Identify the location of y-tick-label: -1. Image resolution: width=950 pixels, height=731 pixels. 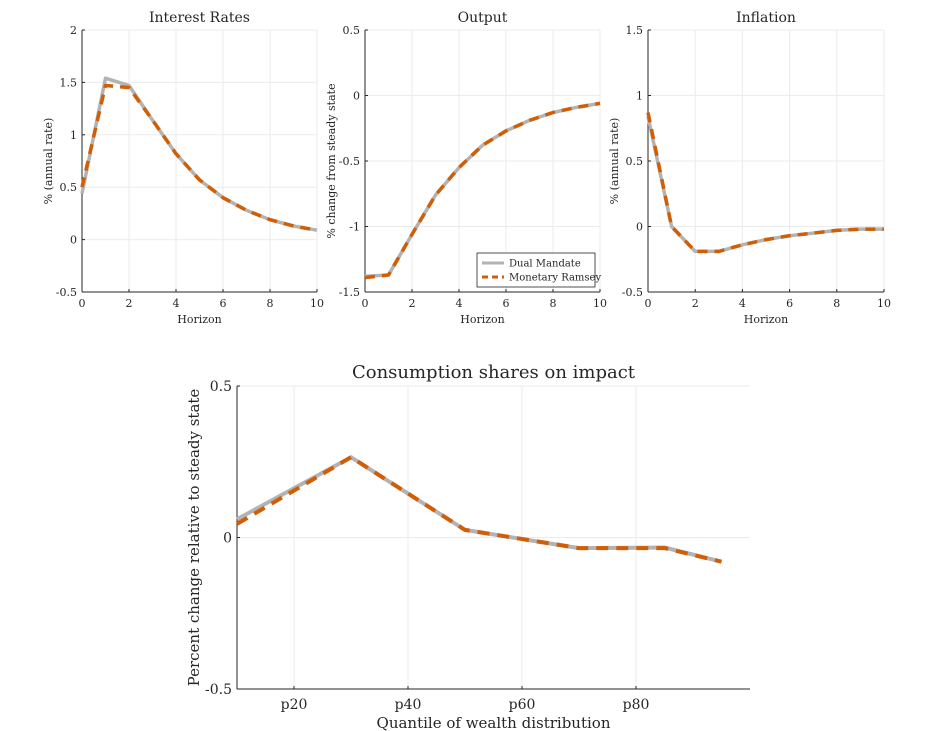
(354, 227).